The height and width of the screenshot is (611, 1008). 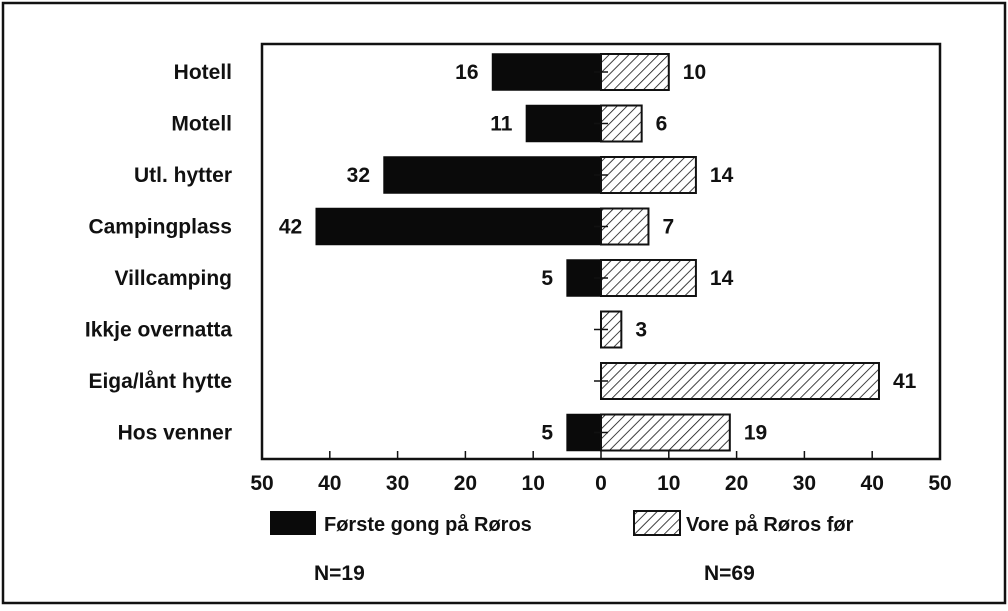 I want to click on category-label: Campingplass, so click(x=160, y=227).